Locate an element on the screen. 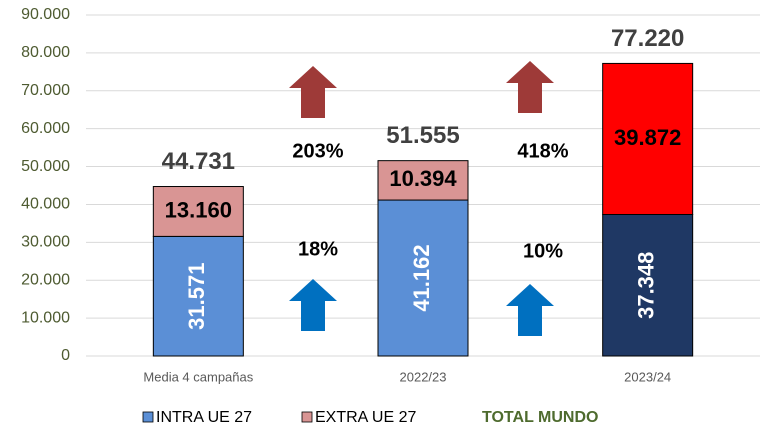  y-tick-label: 90.000 is located at coordinates (45, 14).